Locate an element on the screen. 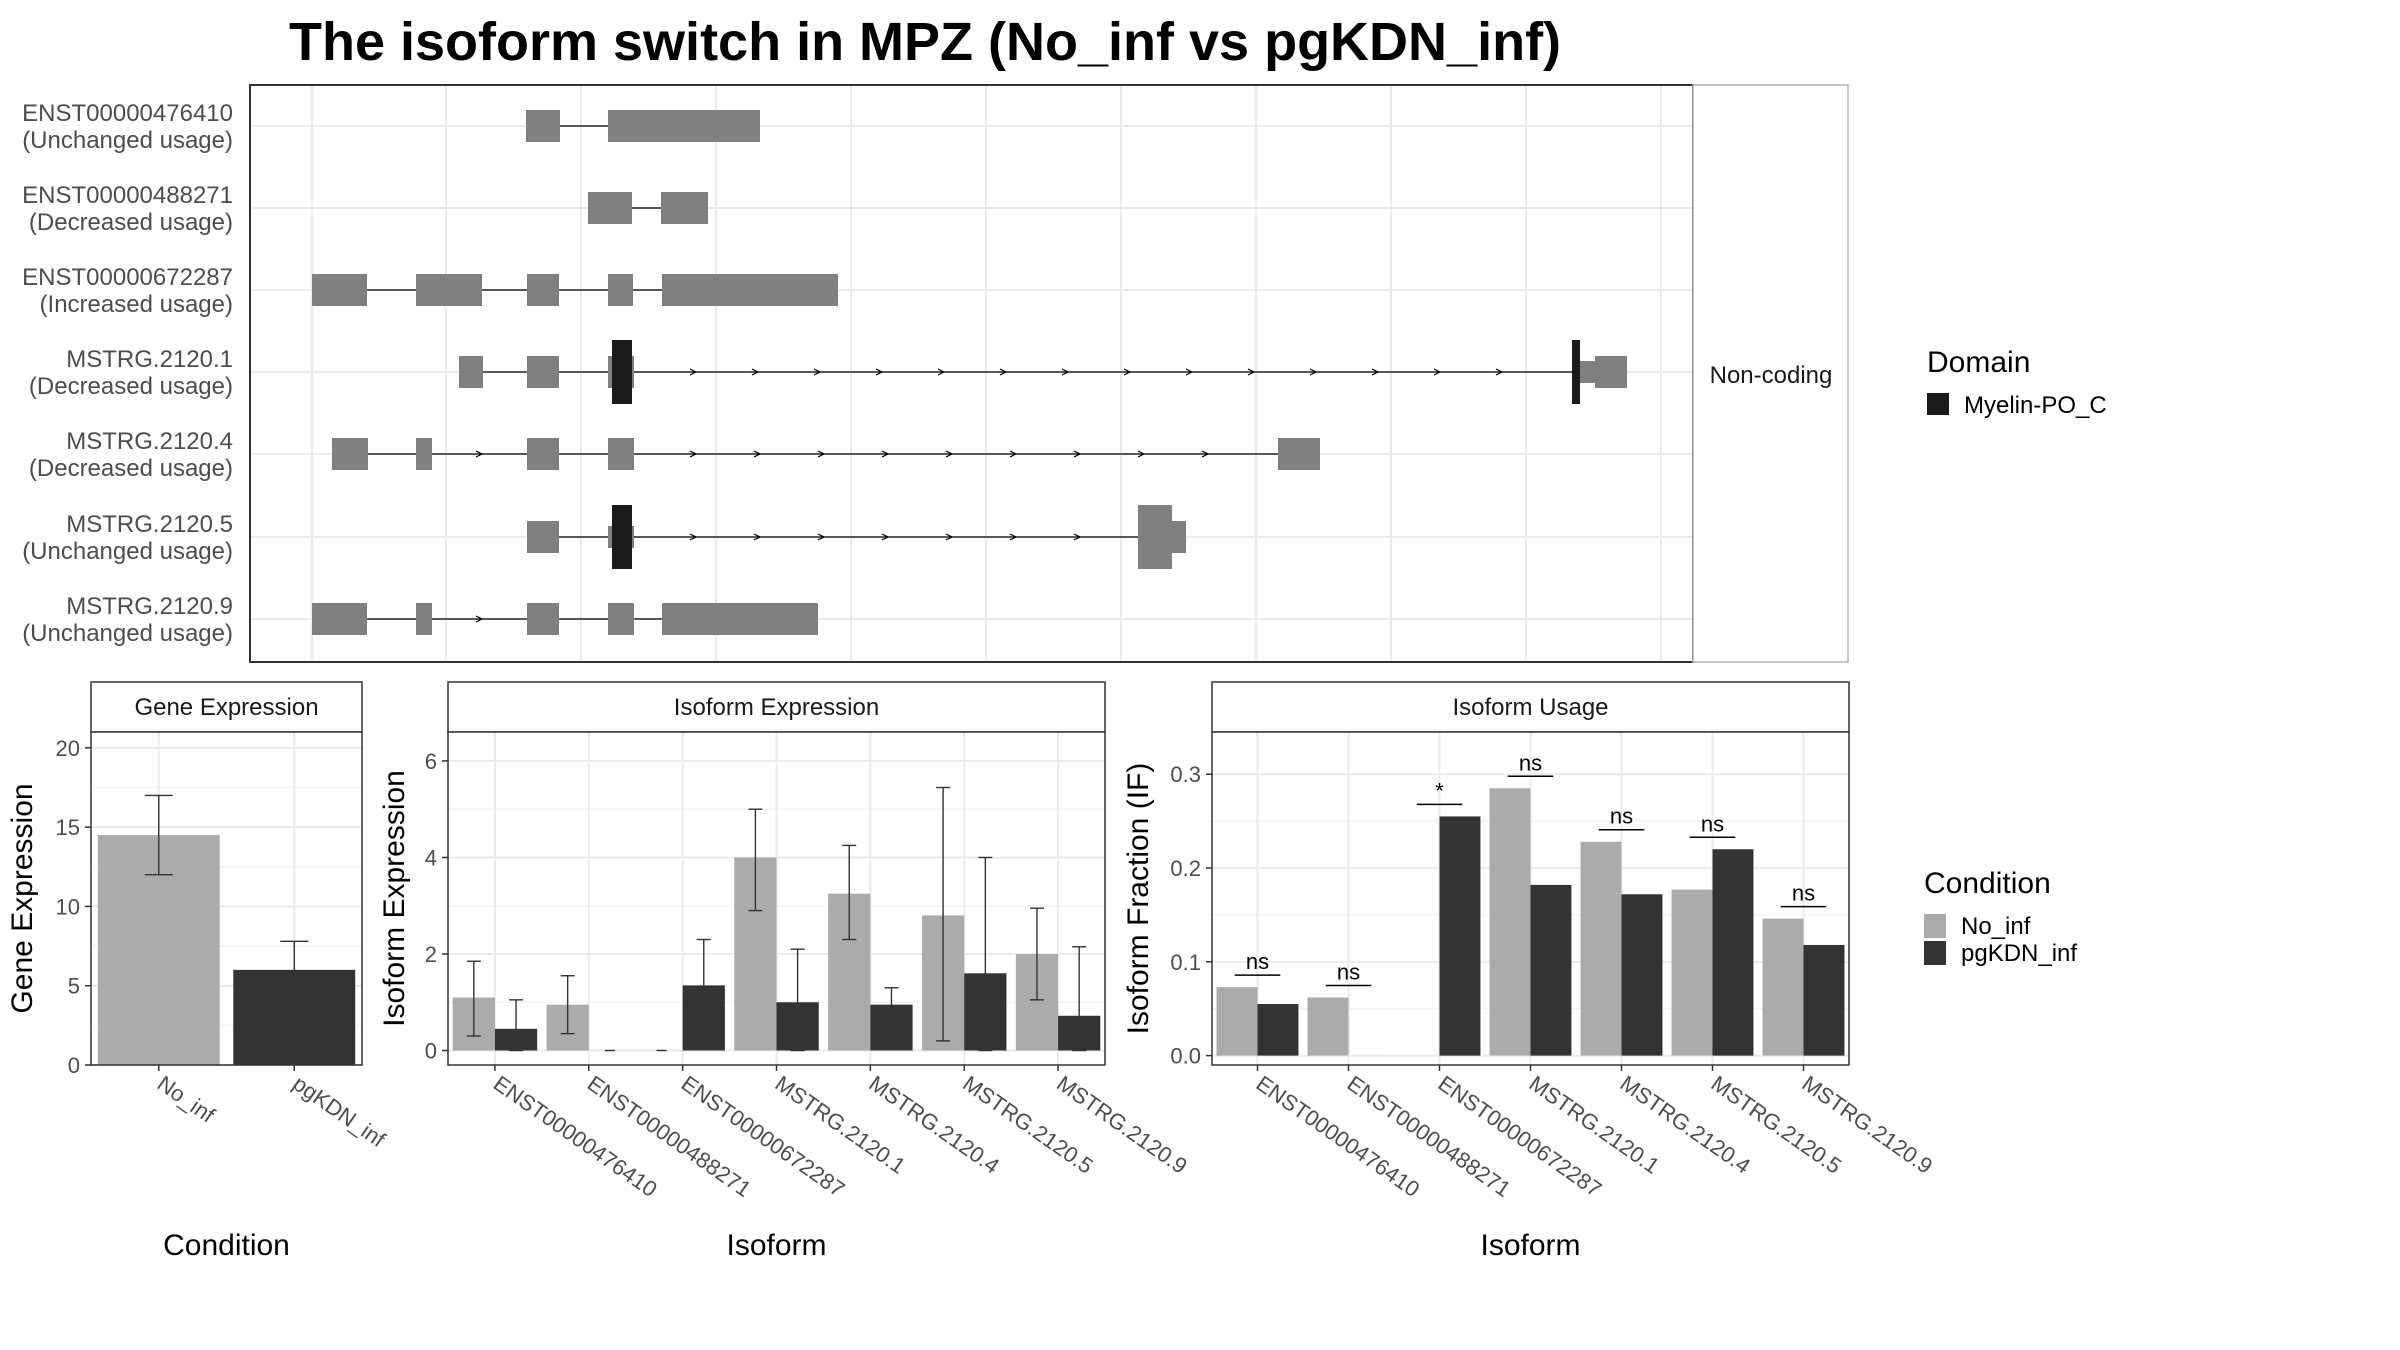 The width and height of the screenshot is (2400, 1350). y-tick-label: 20 is located at coordinates (68, 748).